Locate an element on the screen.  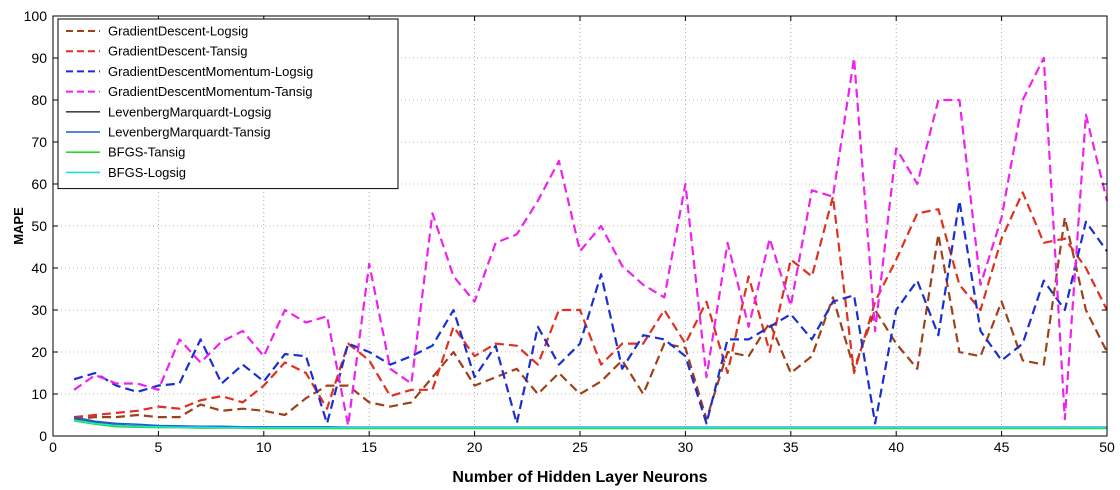
y-tick-label: 10 is located at coordinates (39, 394).